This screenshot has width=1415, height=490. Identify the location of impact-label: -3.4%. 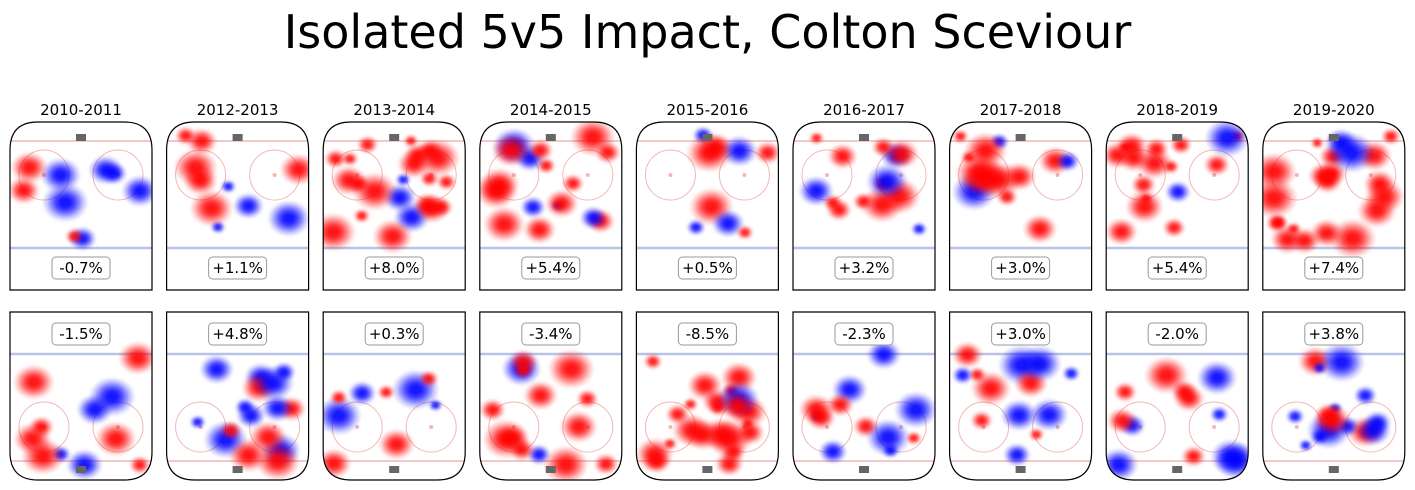
(551, 334).